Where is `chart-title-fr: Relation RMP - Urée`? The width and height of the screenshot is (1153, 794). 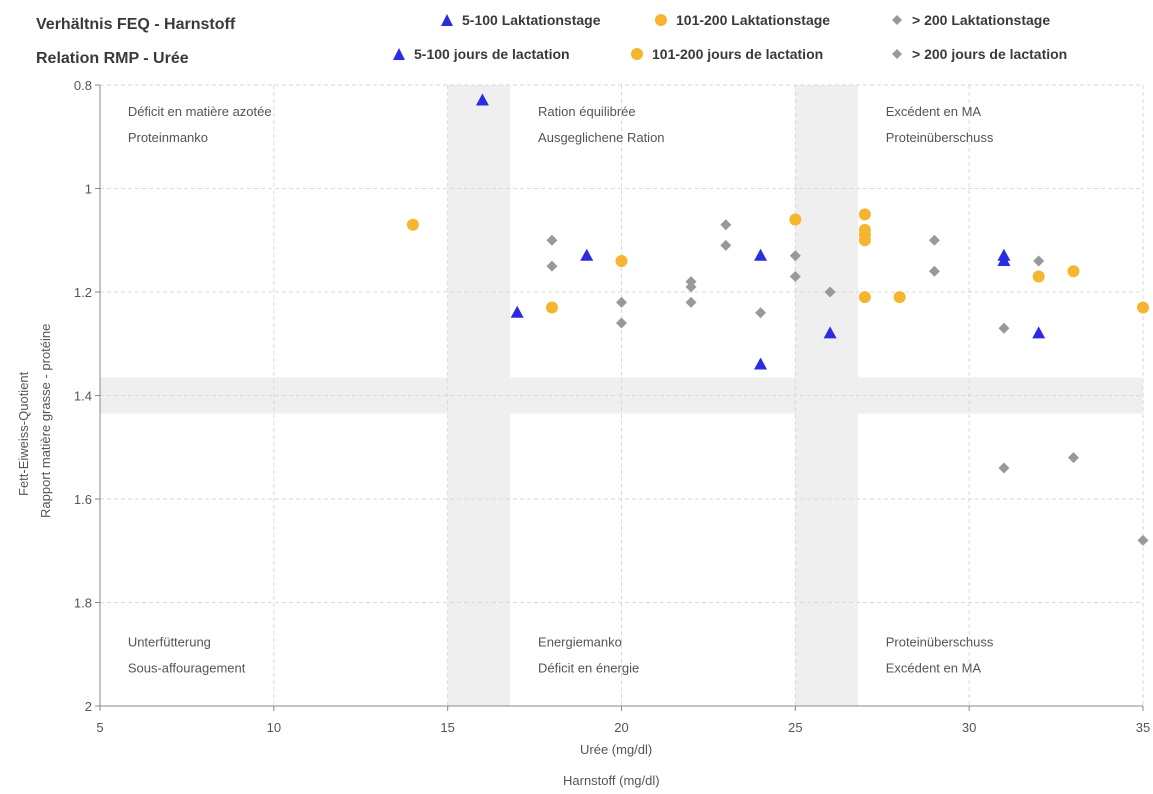 chart-title-fr: Relation RMP - Urée is located at coordinates (112, 58).